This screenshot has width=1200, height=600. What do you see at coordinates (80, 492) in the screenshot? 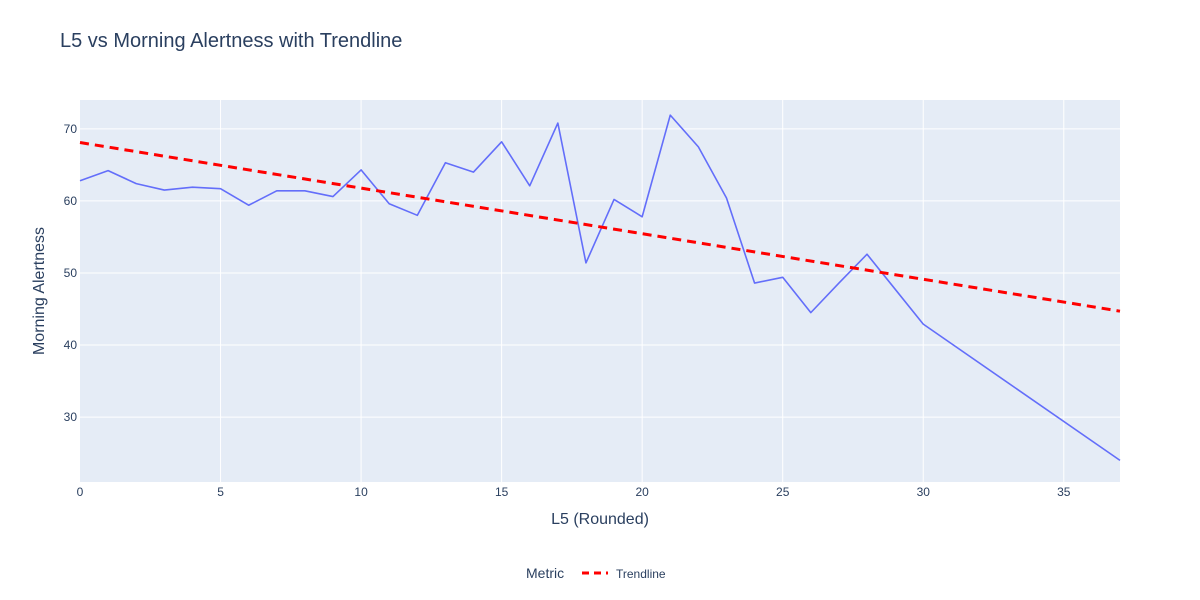
I see `x-tick-label: 0` at bounding box center [80, 492].